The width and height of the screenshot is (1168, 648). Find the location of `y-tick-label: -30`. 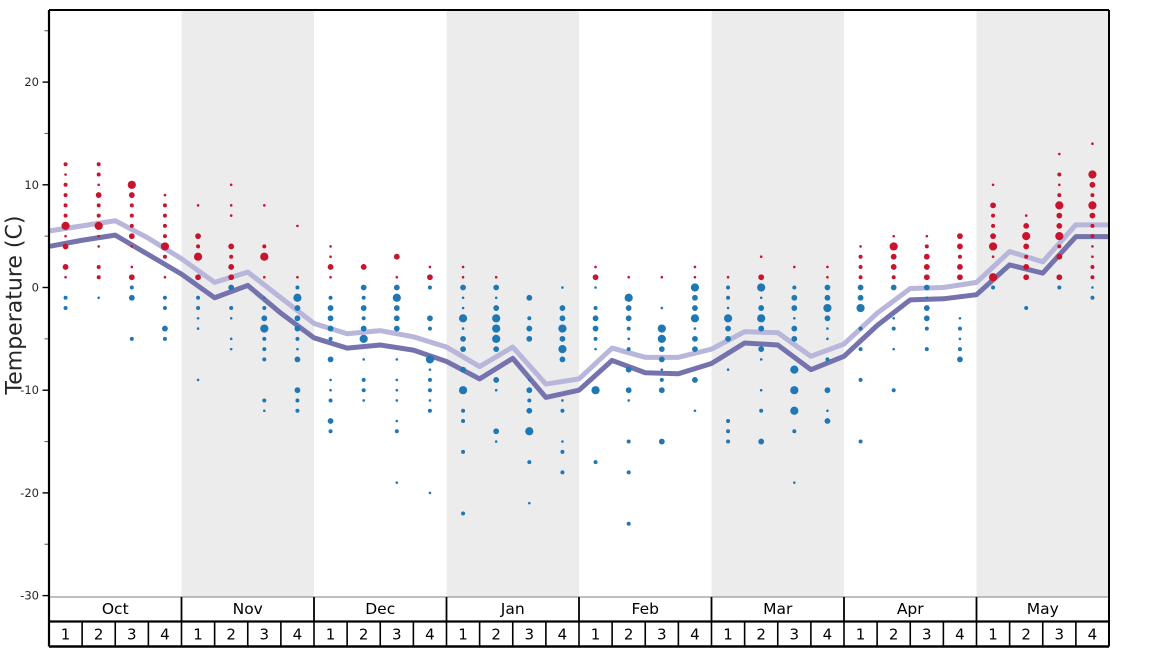

y-tick-label: -30 is located at coordinates (29, 596).